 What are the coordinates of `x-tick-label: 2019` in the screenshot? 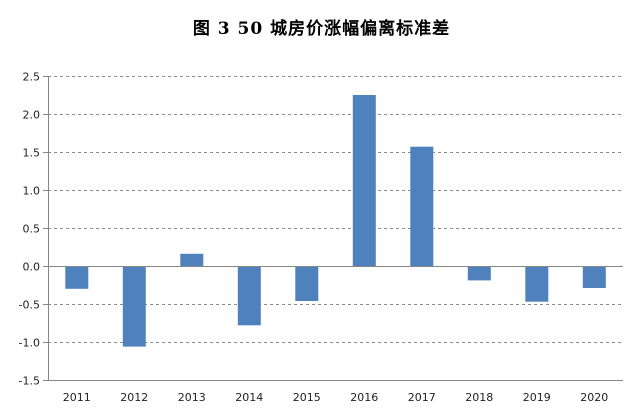 It's located at (537, 397).